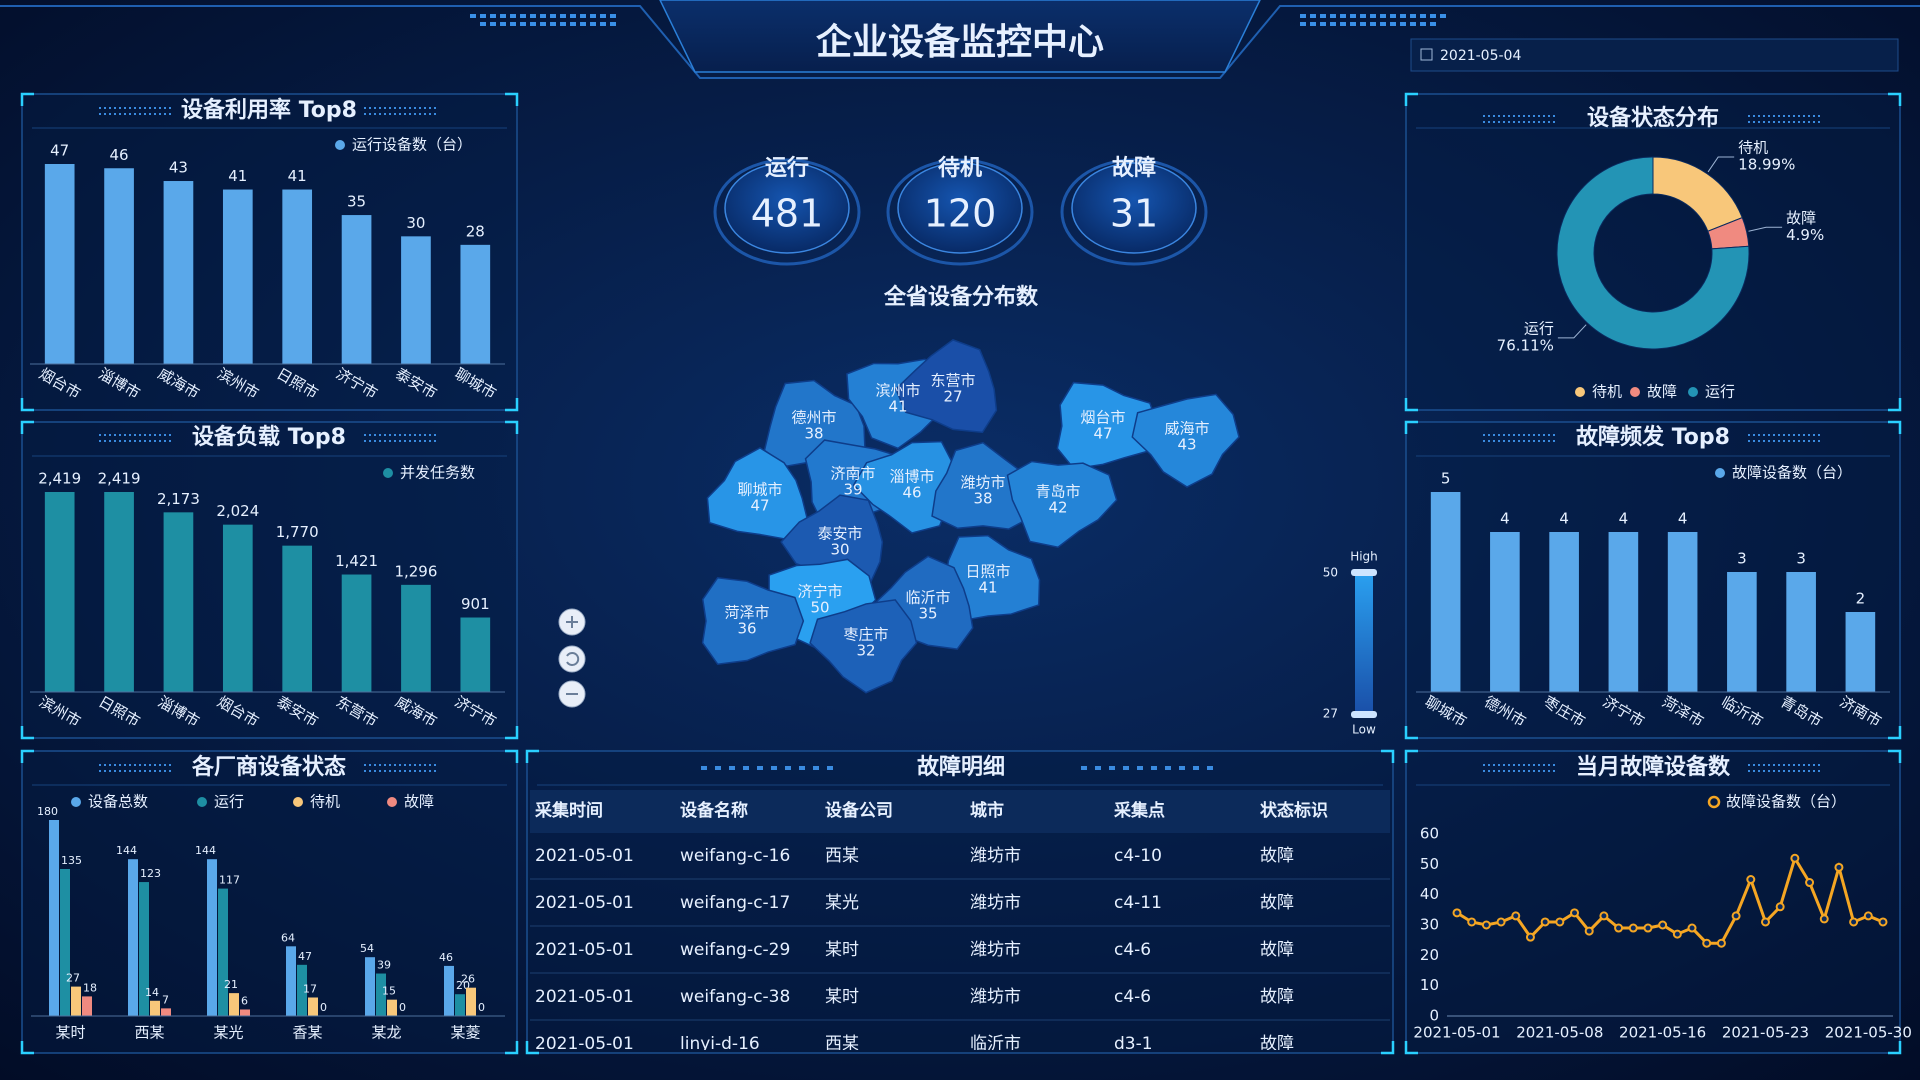 The width and height of the screenshot is (1920, 1080). I want to click on panel-corner, so click(1653, 580).